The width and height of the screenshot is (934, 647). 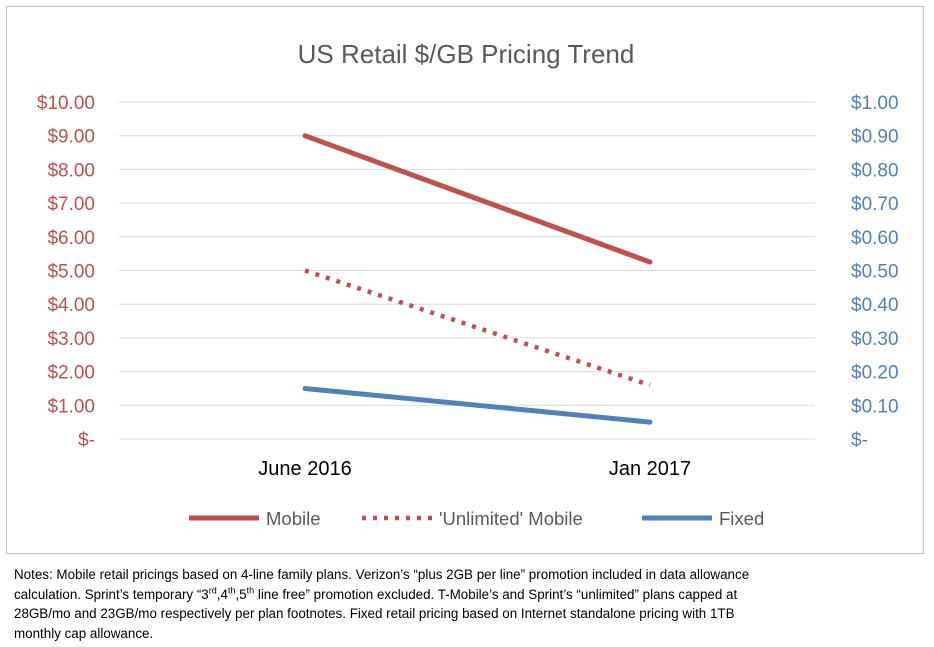 What do you see at coordinates (71, 406) in the screenshot?
I see `left-tick-label: $1.00` at bounding box center [71, 406].